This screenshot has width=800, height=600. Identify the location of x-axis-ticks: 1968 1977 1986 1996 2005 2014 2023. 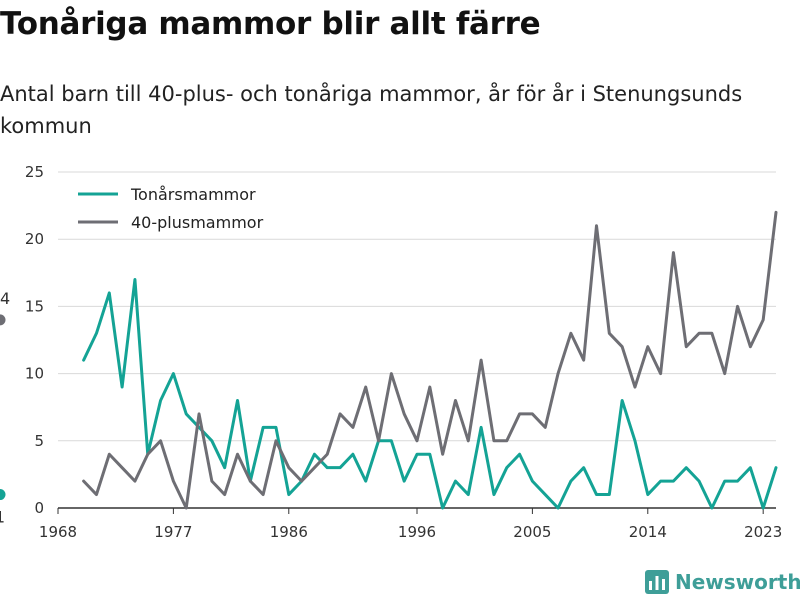
(410, 524).